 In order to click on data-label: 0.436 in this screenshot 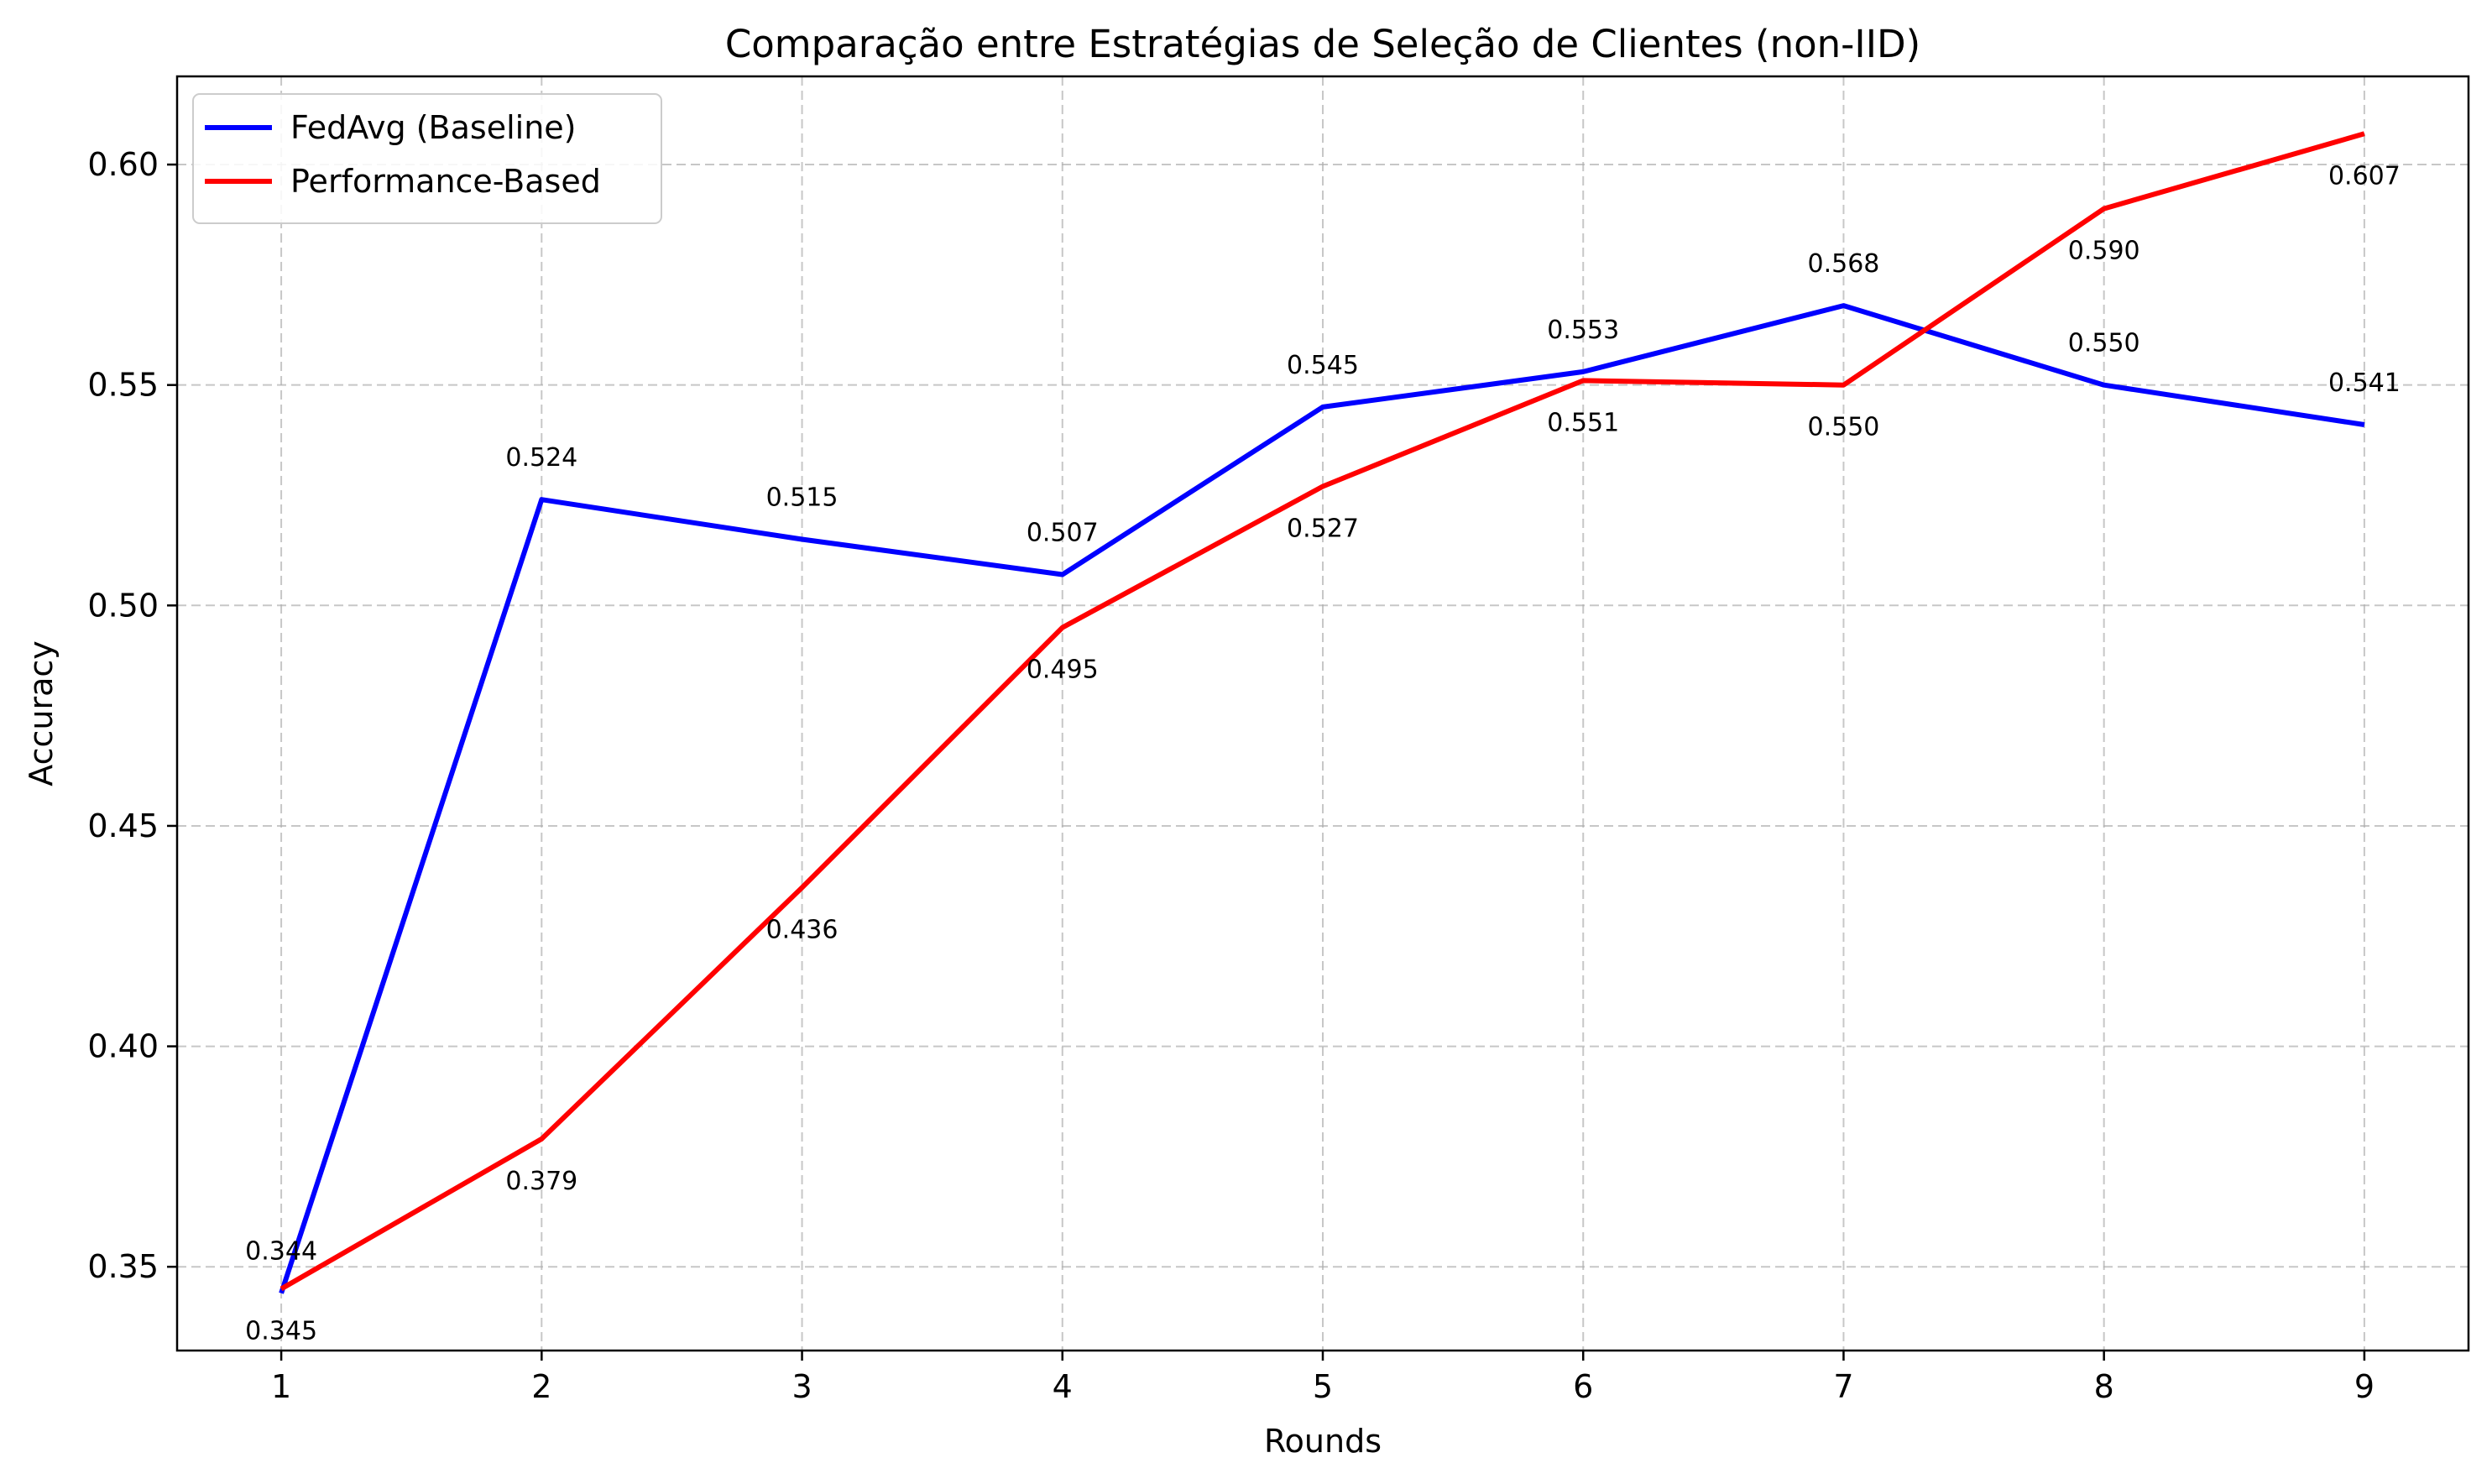, I will do `click(802, 929)`.